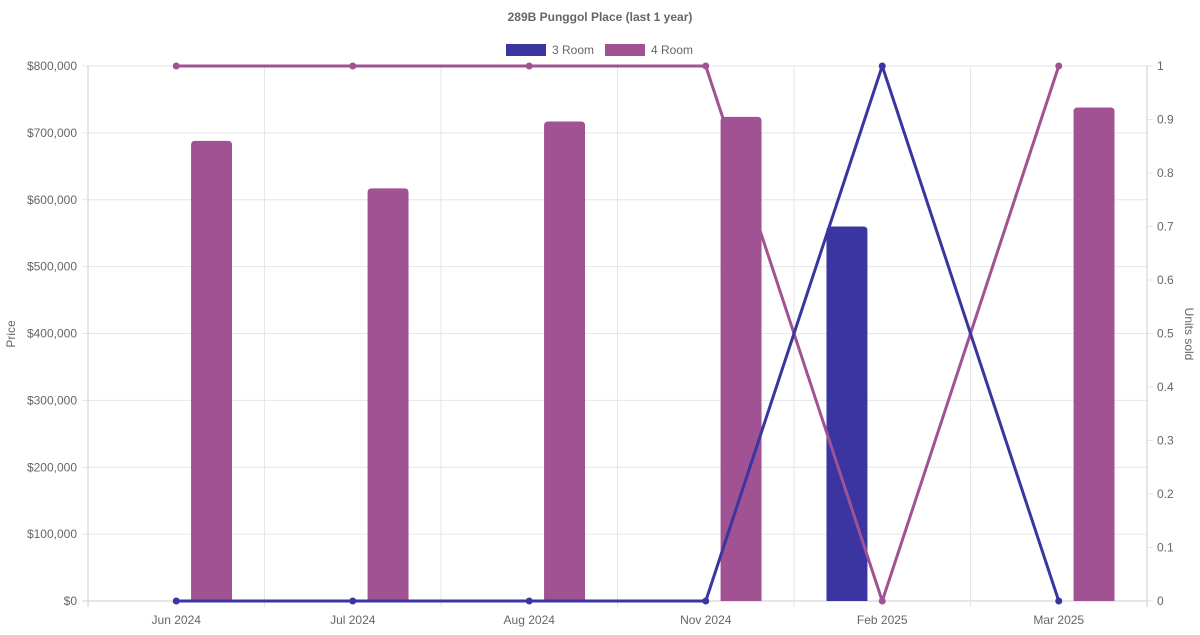 This screenshot has height=635, width=1200. I want to click on x-tick-label: Jul 2024, so click(353, 620).